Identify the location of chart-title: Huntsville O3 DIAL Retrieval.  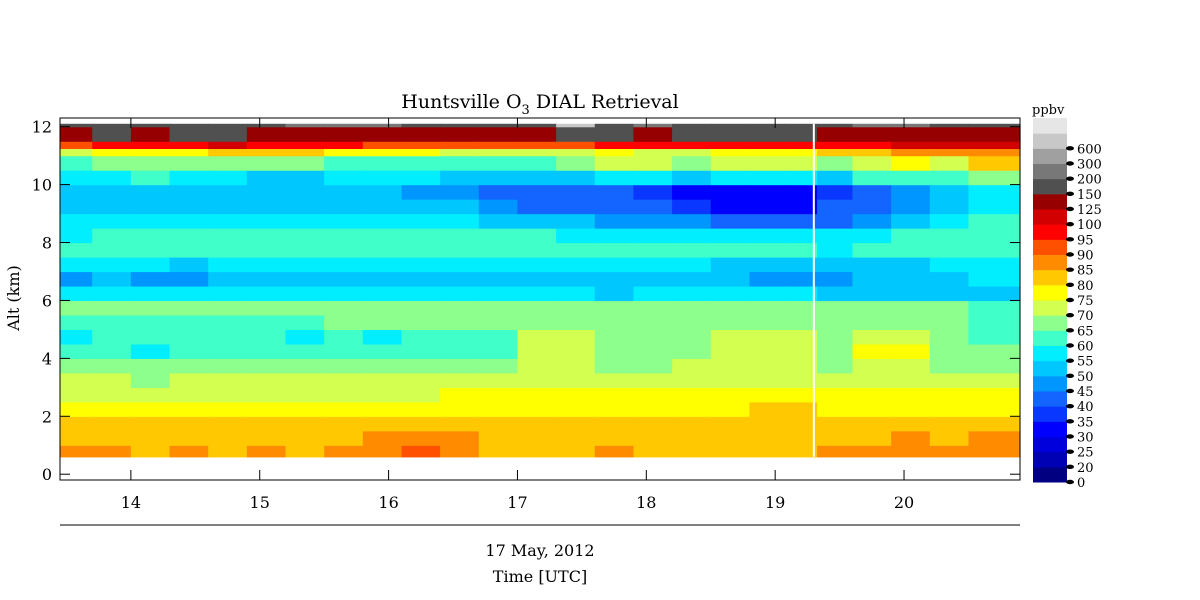
(539, 104).